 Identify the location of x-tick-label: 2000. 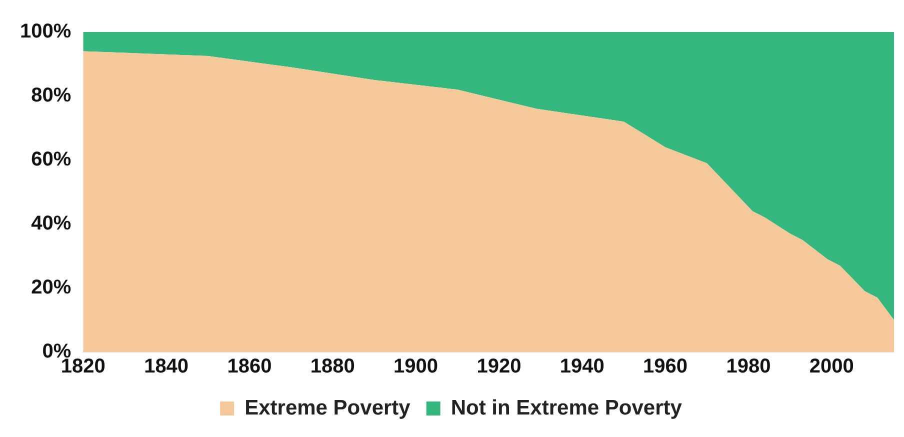
(831, 367).